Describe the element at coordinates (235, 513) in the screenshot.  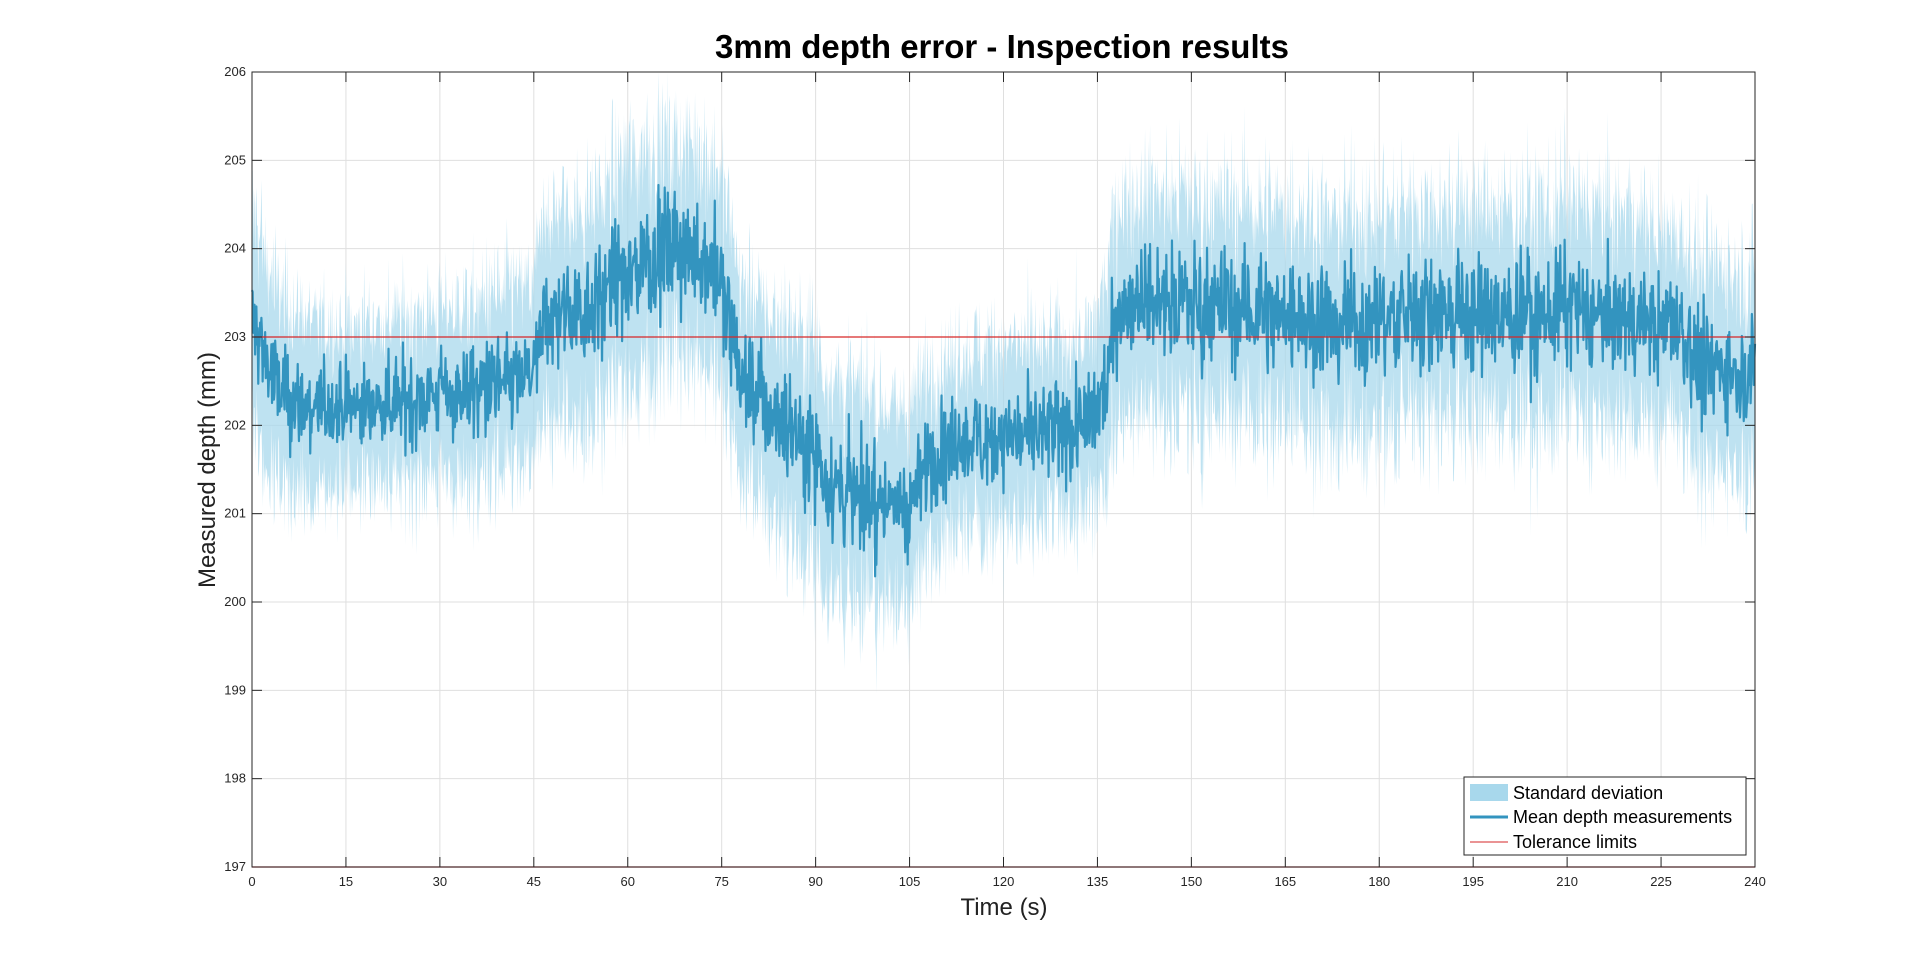
I see `y-tick-label: 201` at that location.